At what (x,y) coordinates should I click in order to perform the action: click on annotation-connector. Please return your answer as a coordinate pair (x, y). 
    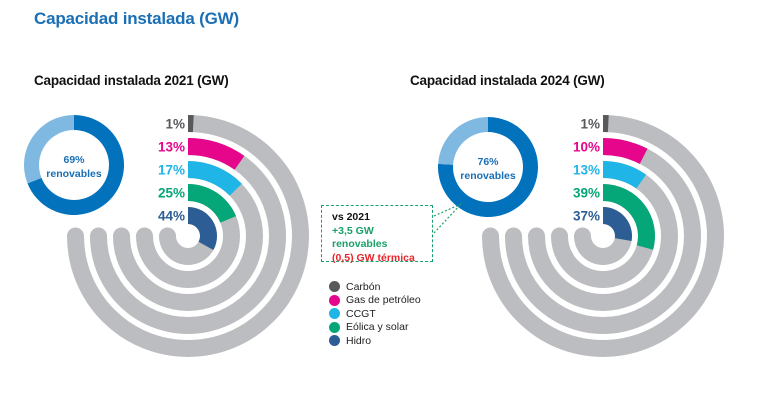
    Looking at the image, I should click on (447, 218).